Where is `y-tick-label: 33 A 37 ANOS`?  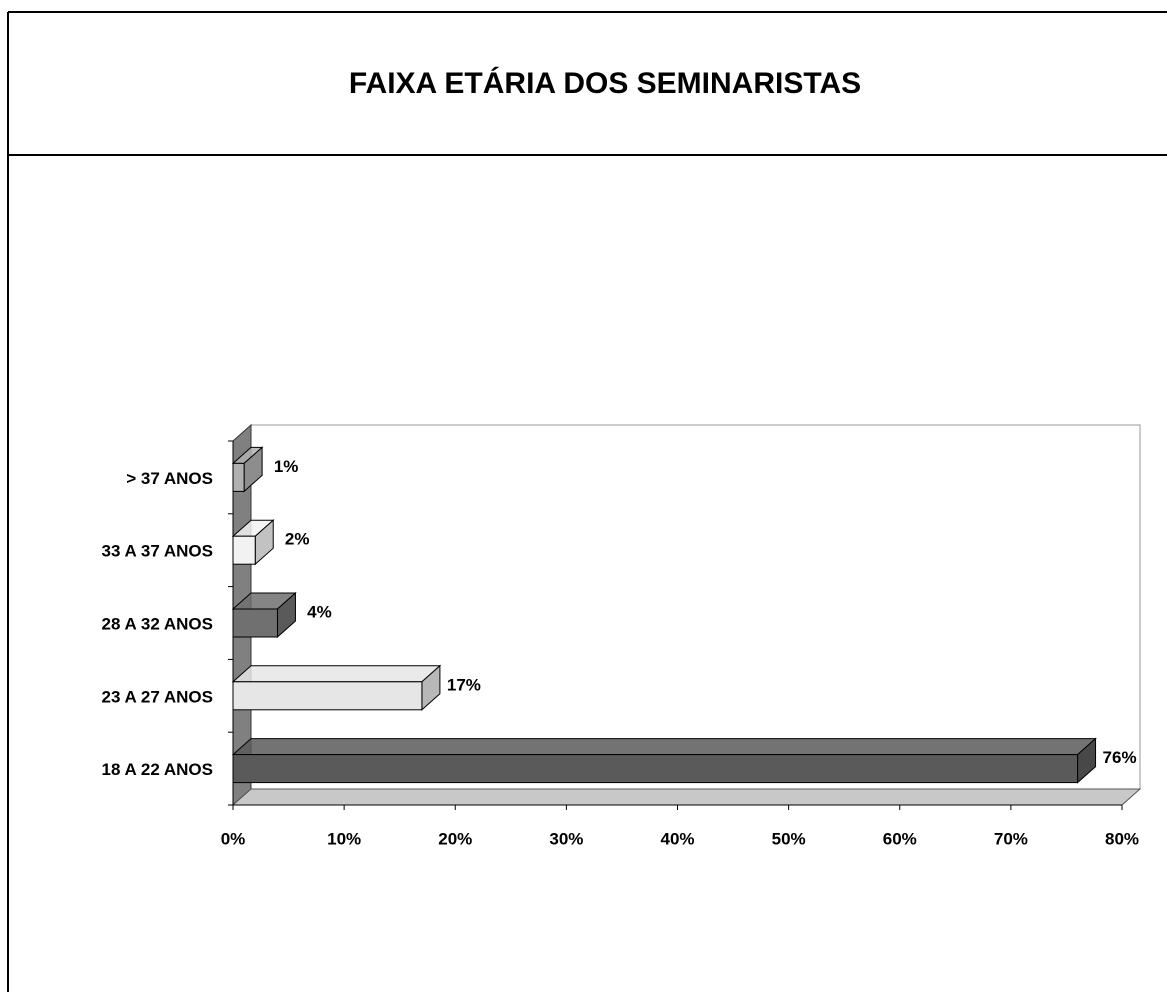 y-tick-label: 33 A 37 ANOS is located at coordinates (158, 551).